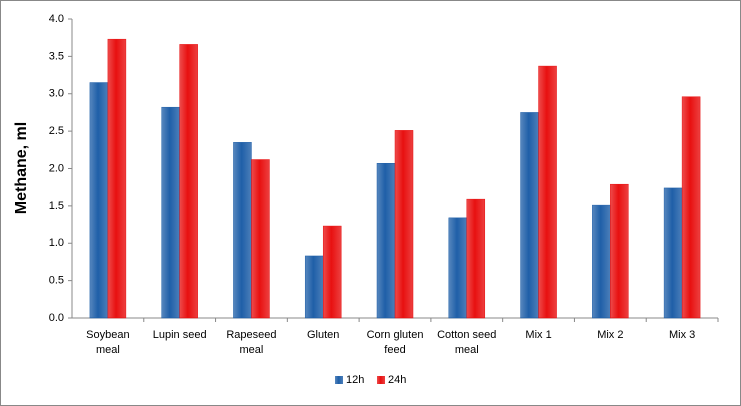 This screenshot has height=406, width=741. What do you see at coordinates (467, 342) in the screenshot?
I see `x-tick-label: Cotton seed meal` at bounding box center [467, 342].